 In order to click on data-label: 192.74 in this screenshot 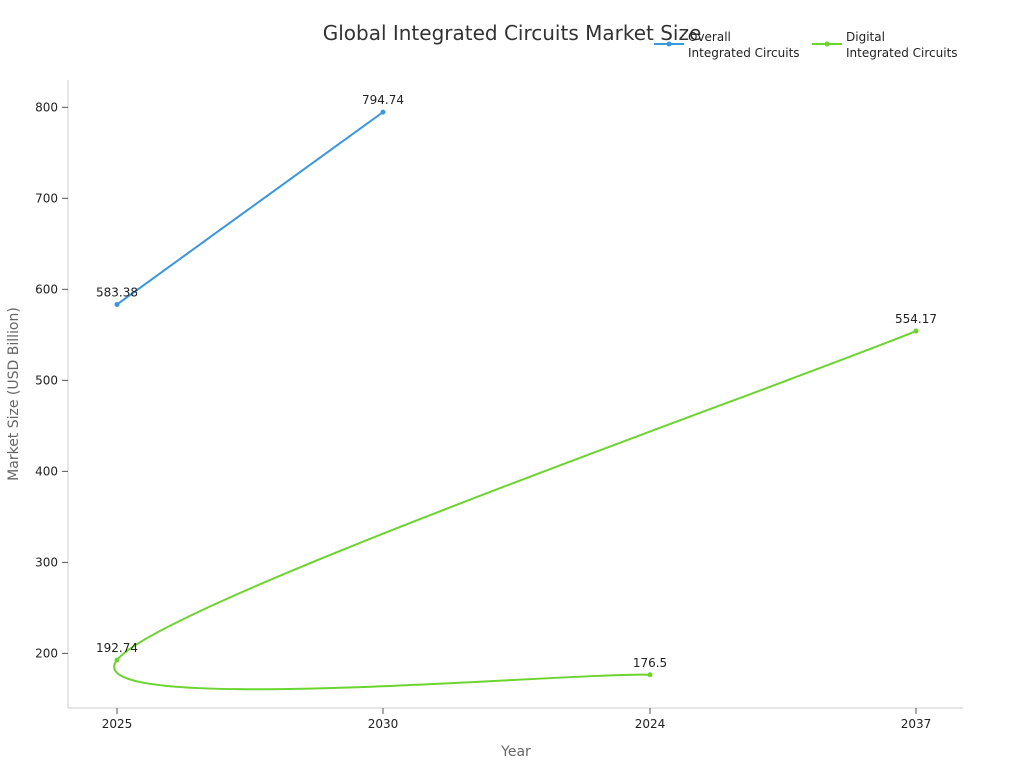, I will do `click(117, 648)`.